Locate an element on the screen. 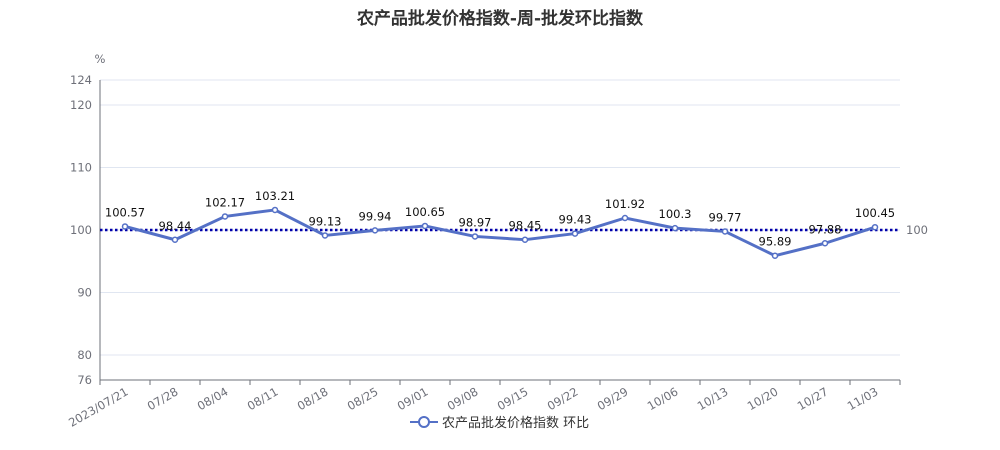 The image size is (1000, 450). reference-line: 100 is located at coordinates (514, 230).